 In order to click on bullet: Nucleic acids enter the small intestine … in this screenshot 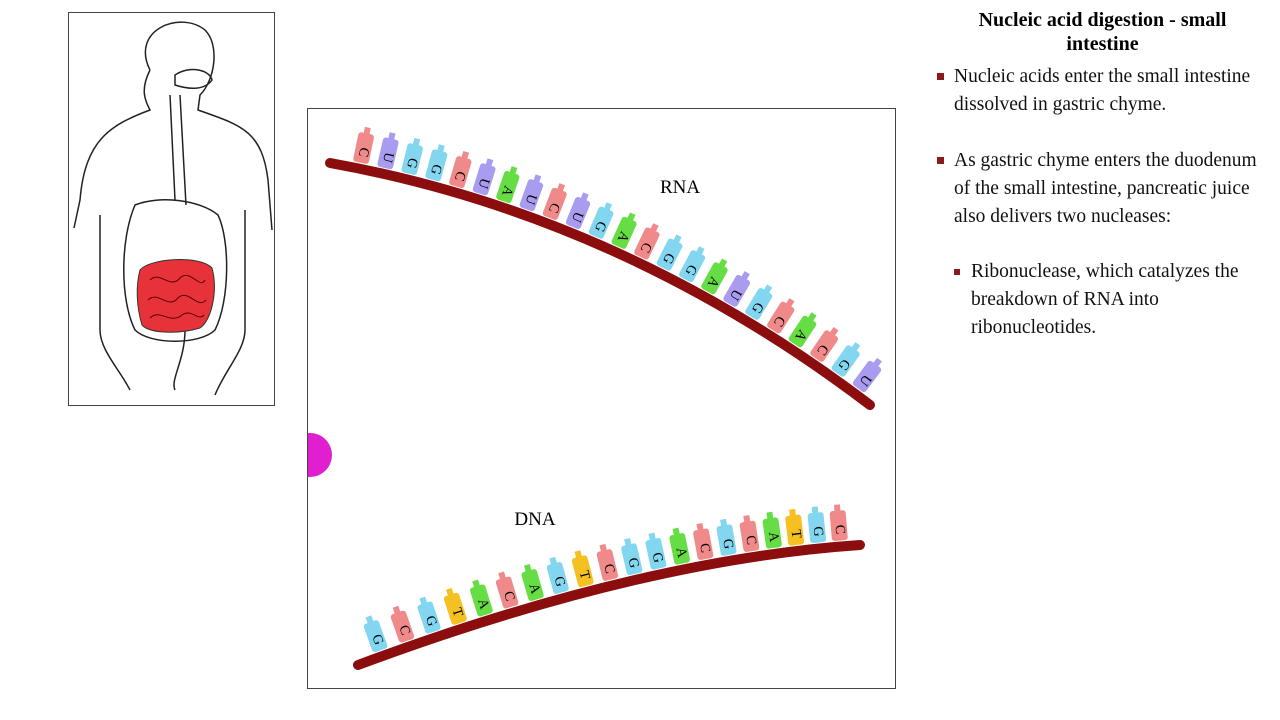, I will do `click(1108, 91)`.